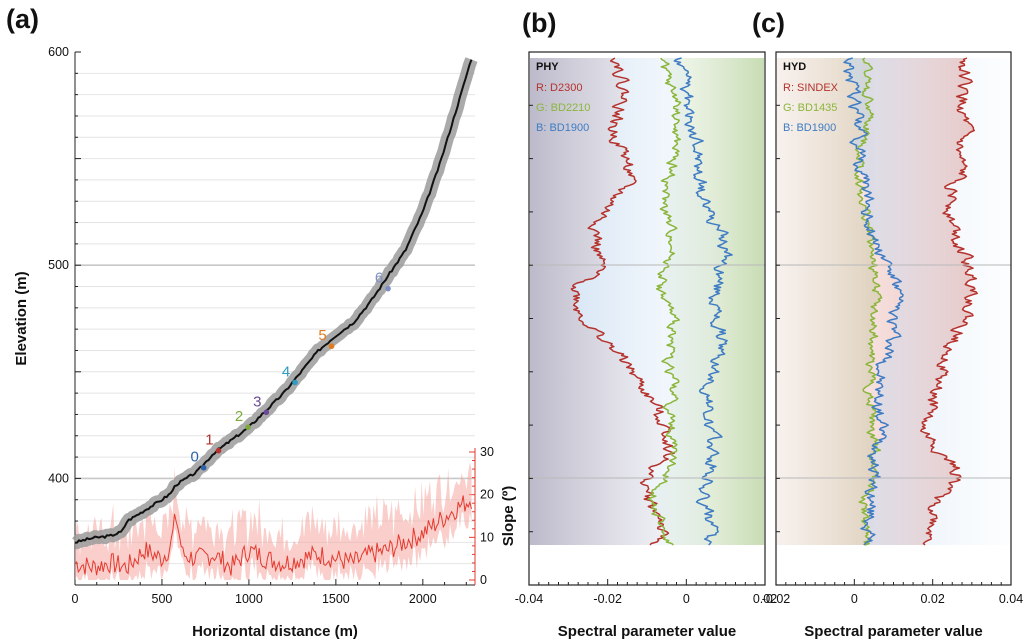 Image resolution: width=1023 pixels, height=640 pixels. I want to click on legend-entry-1: G: BD2210, so click(563, 108).